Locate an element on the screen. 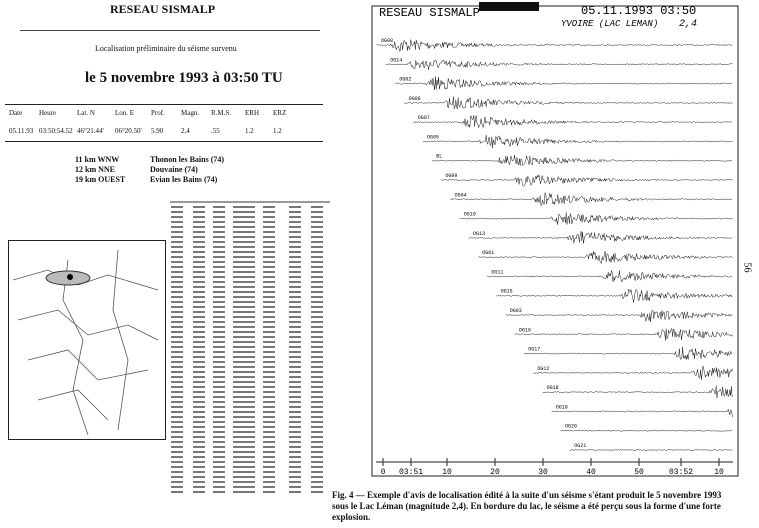  station-label: OG10 is located at coordinates (470, 215).